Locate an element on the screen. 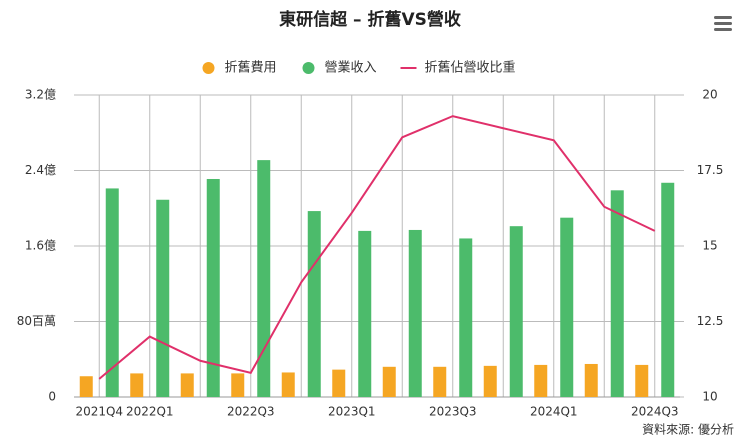  x-tick-label: 2024Q3 is located at coordinates (655, 412).